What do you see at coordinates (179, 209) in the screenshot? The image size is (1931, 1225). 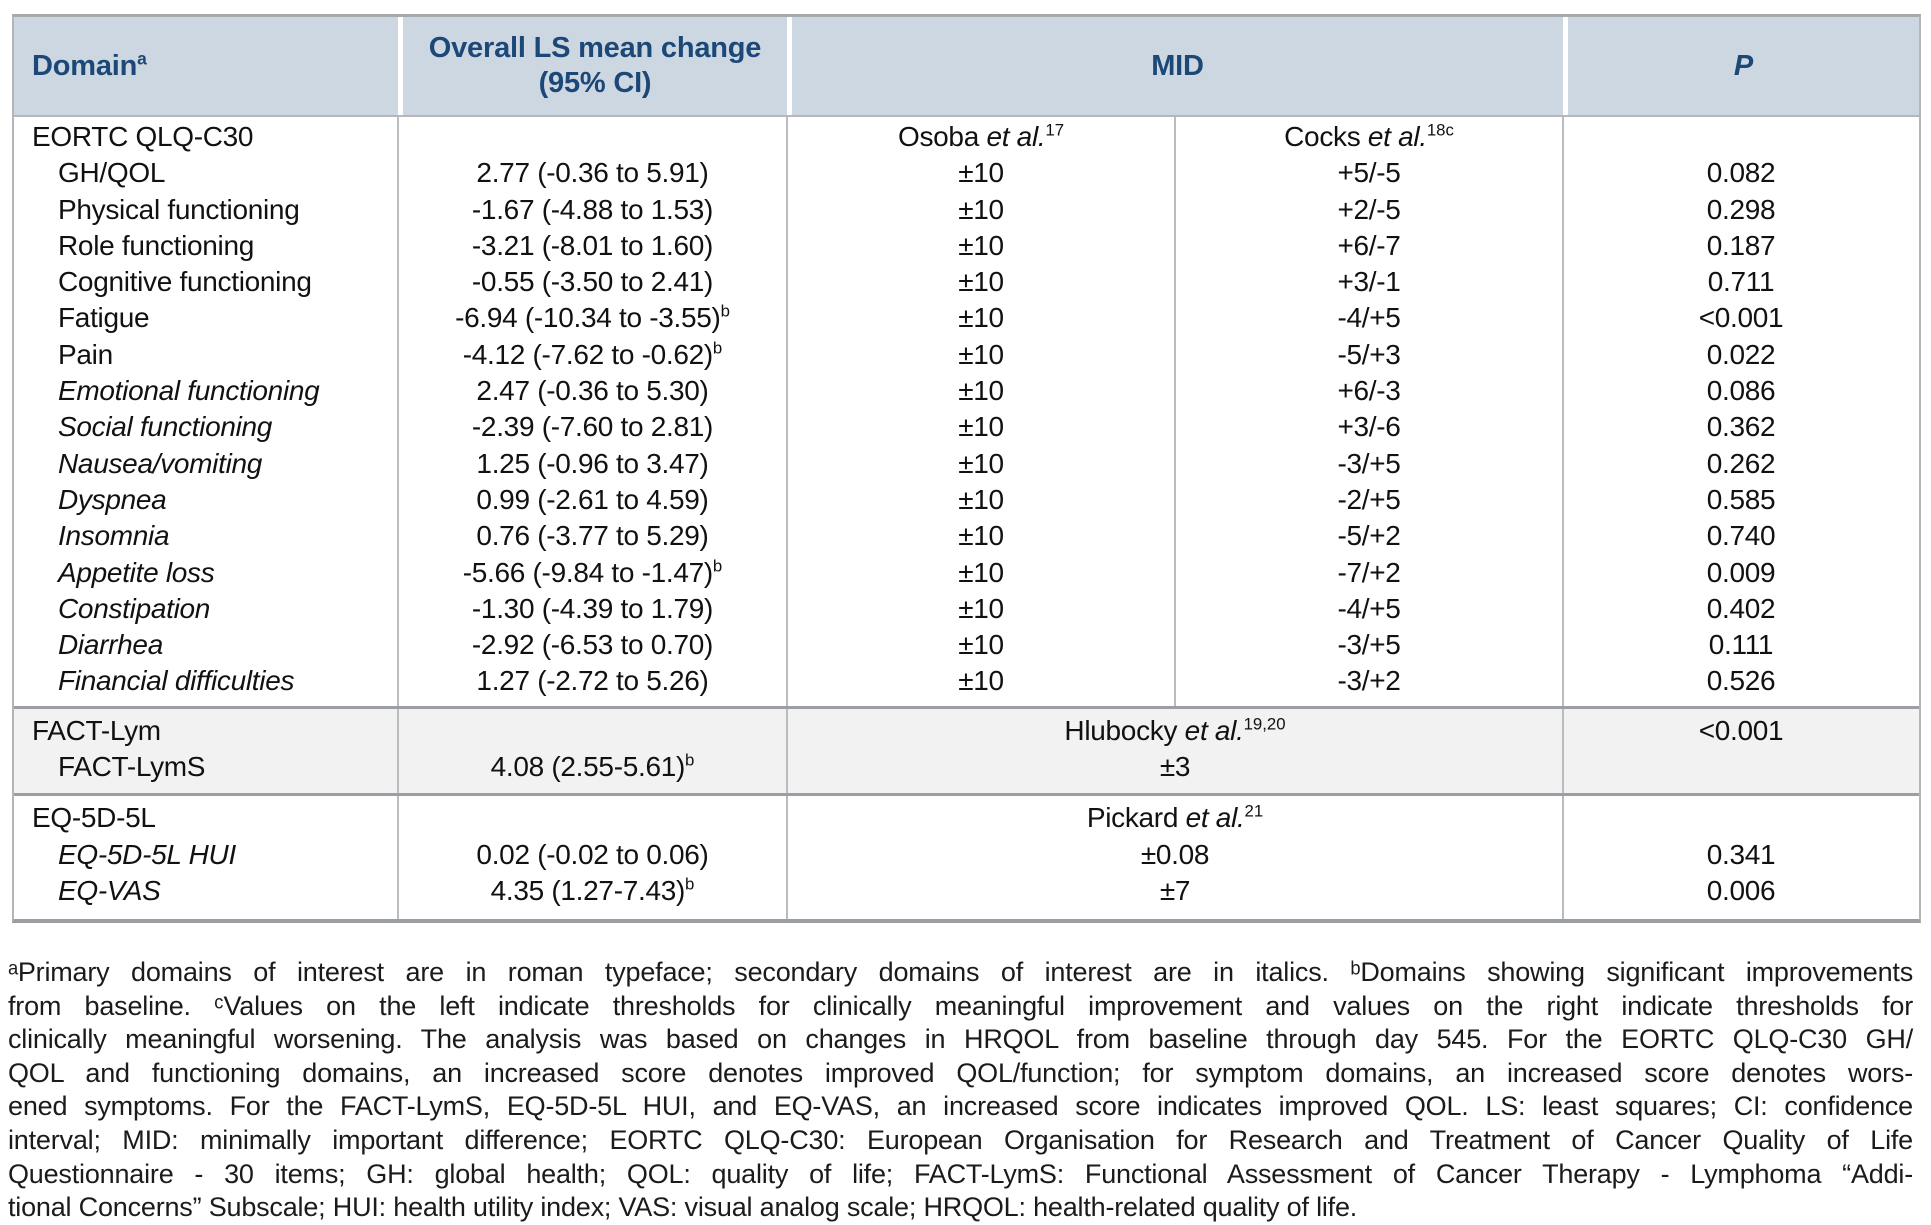 I see `domain-cell: Physical functioning` at bounding box center [179, 209].